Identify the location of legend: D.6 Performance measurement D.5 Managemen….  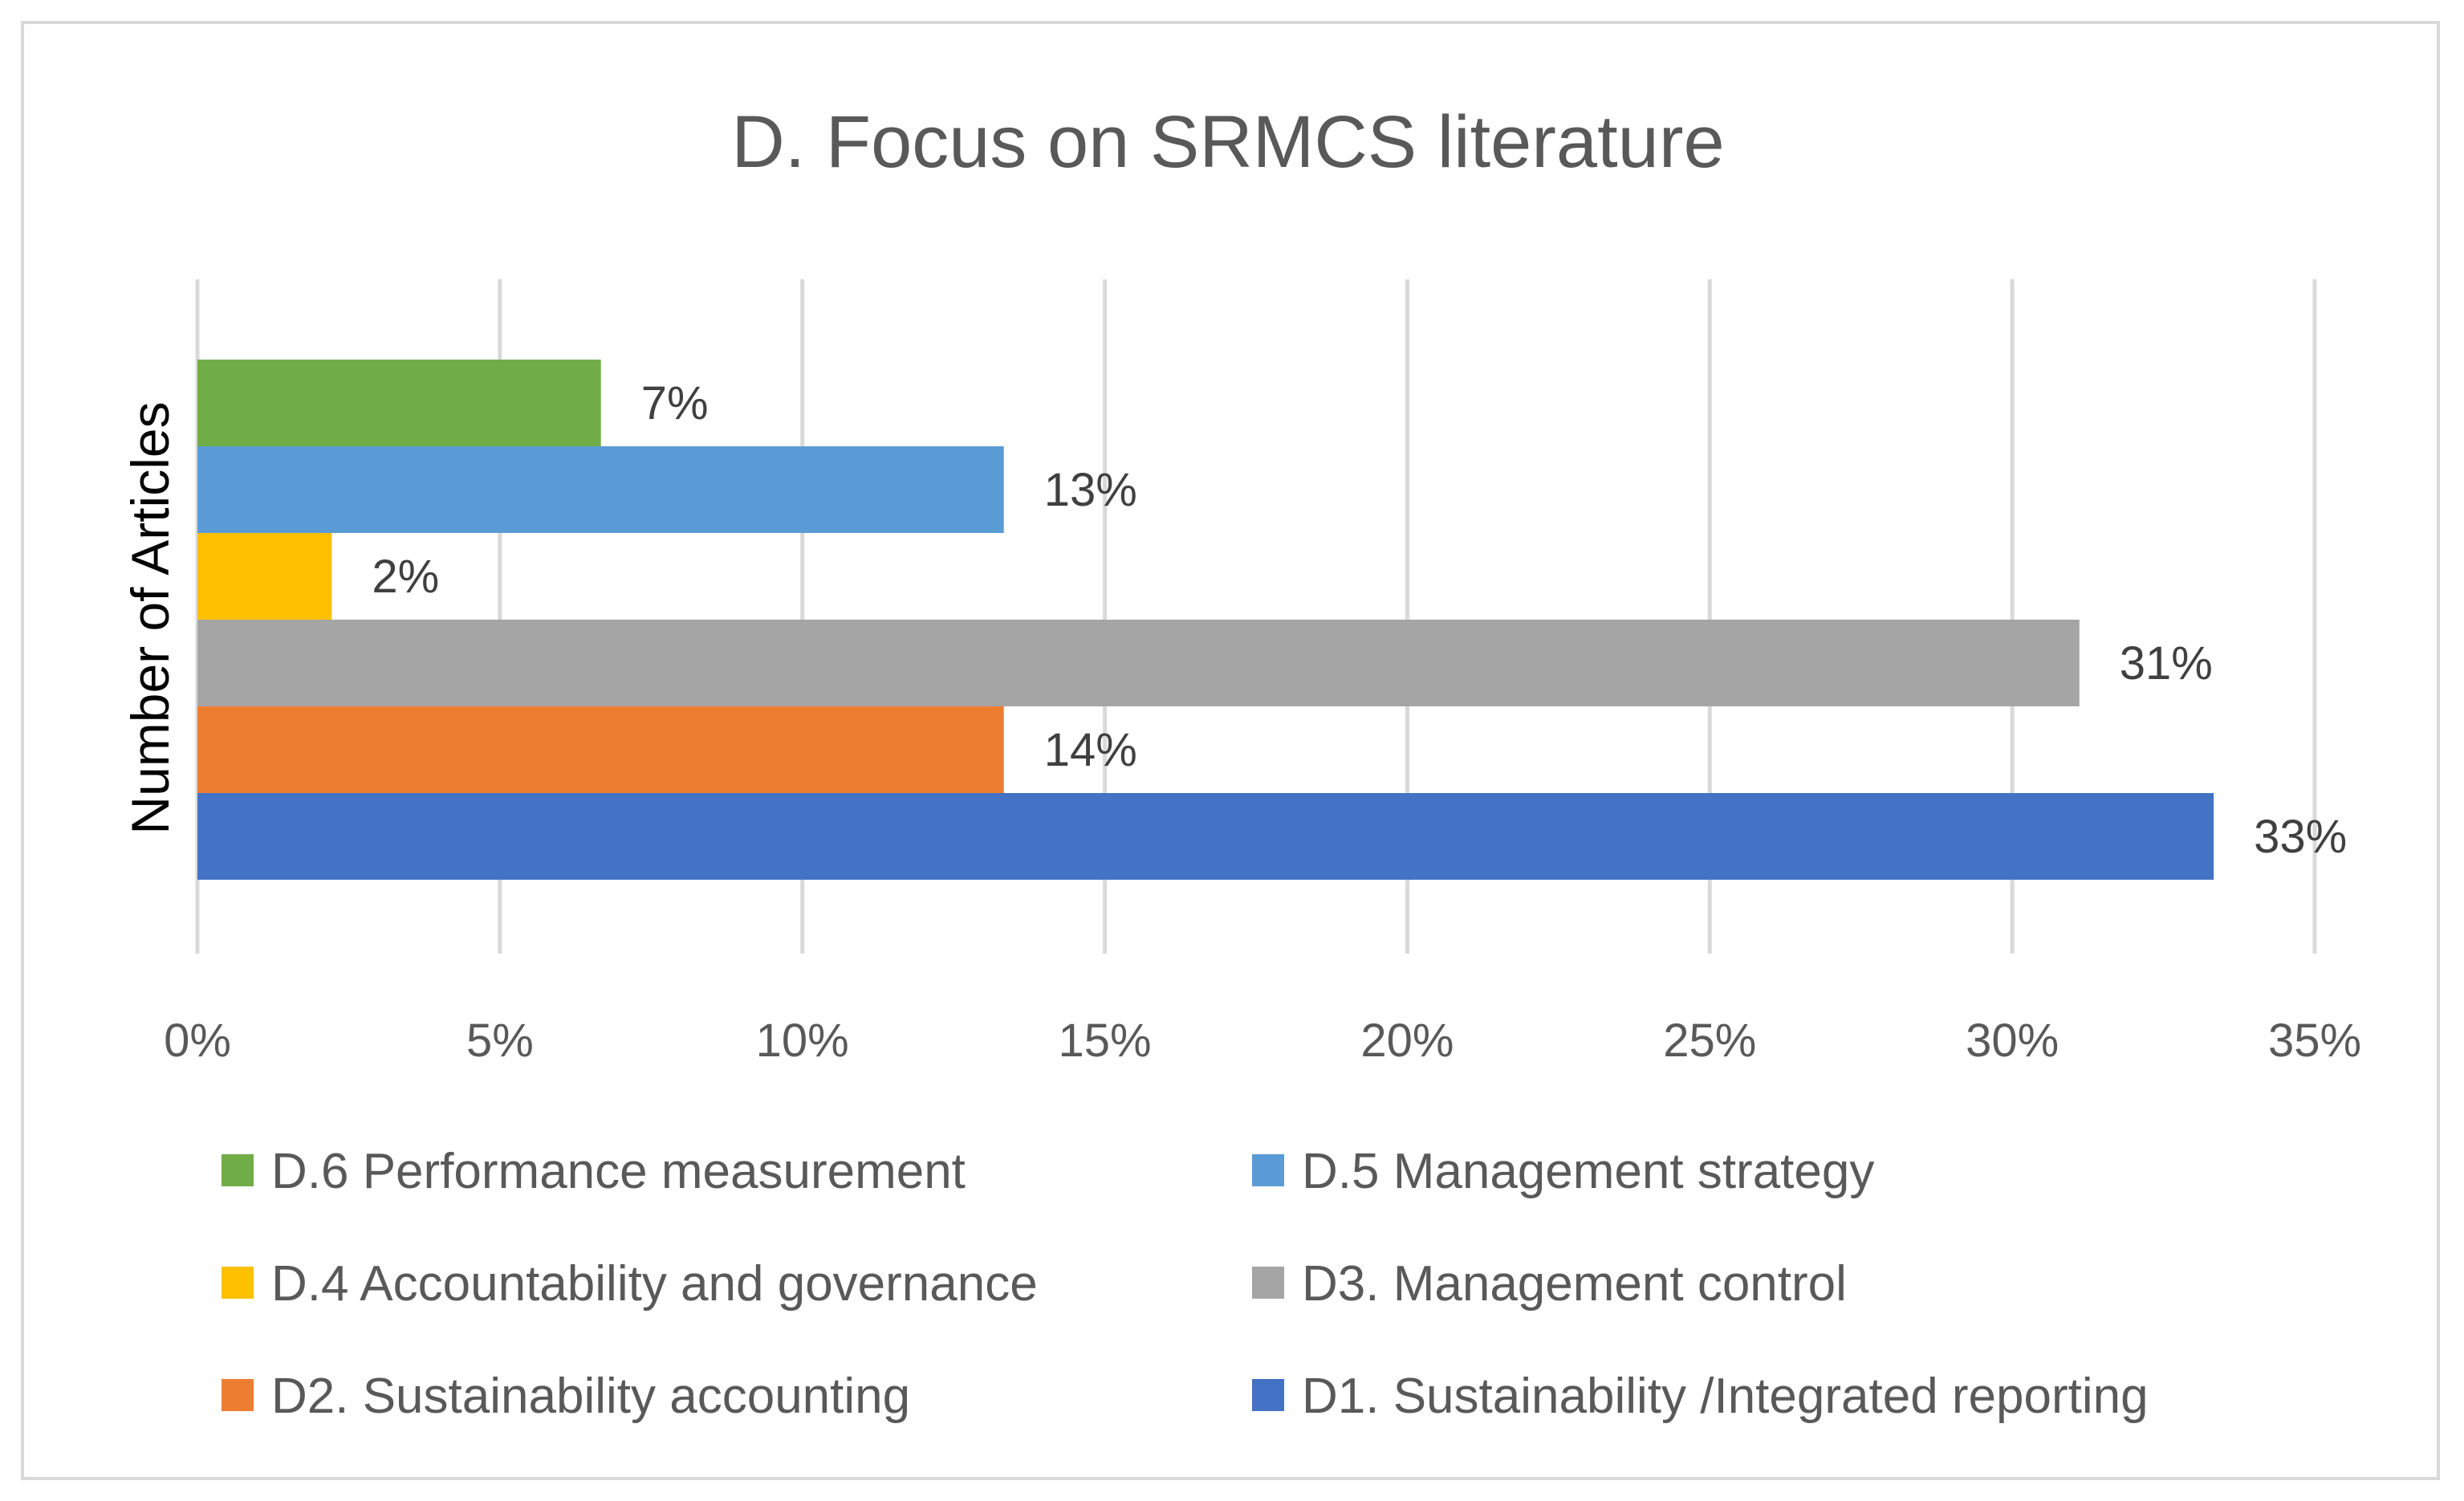
(1185, 1284).